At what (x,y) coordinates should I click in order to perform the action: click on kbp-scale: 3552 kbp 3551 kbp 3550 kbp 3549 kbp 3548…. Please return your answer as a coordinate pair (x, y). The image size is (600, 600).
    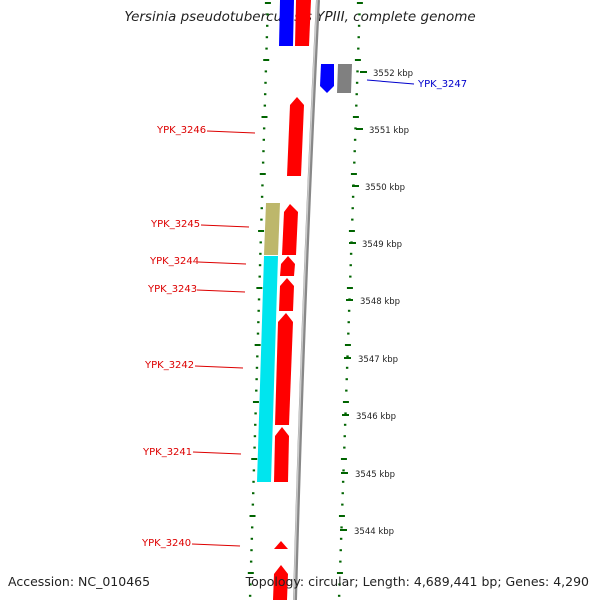
    Looking at the image, I should click on (376, 303).